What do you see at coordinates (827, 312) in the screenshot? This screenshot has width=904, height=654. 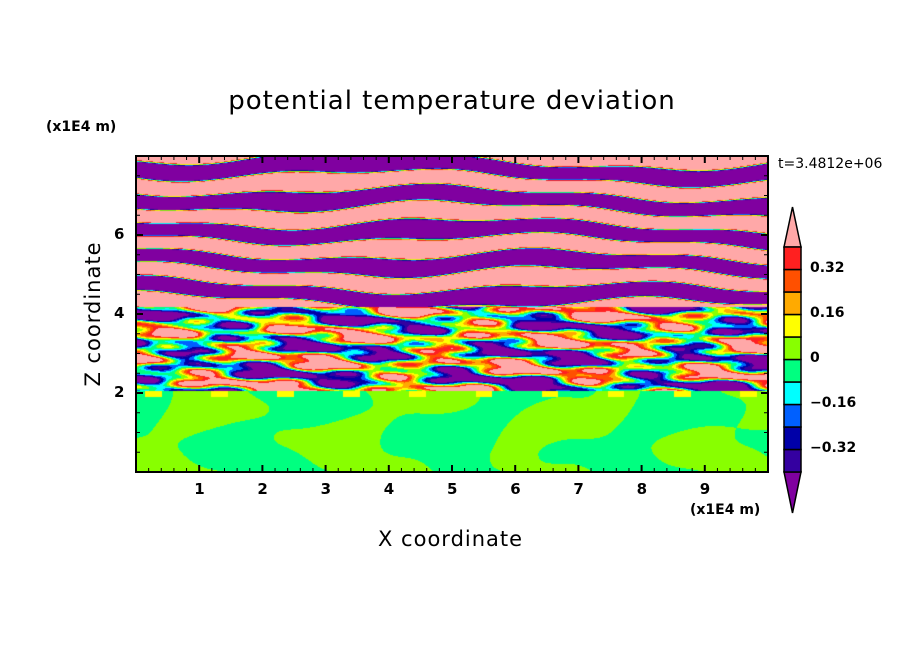 I see `colorbar-tick-label: 0.16` at bounding box center [827, 312].